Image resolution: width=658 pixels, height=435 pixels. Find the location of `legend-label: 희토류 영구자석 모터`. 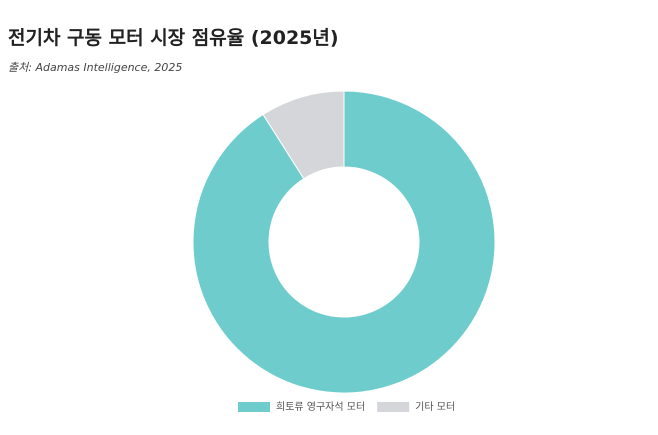

legend-label: 희토류 영구자석 모터 is located at coordinates (320, 407).